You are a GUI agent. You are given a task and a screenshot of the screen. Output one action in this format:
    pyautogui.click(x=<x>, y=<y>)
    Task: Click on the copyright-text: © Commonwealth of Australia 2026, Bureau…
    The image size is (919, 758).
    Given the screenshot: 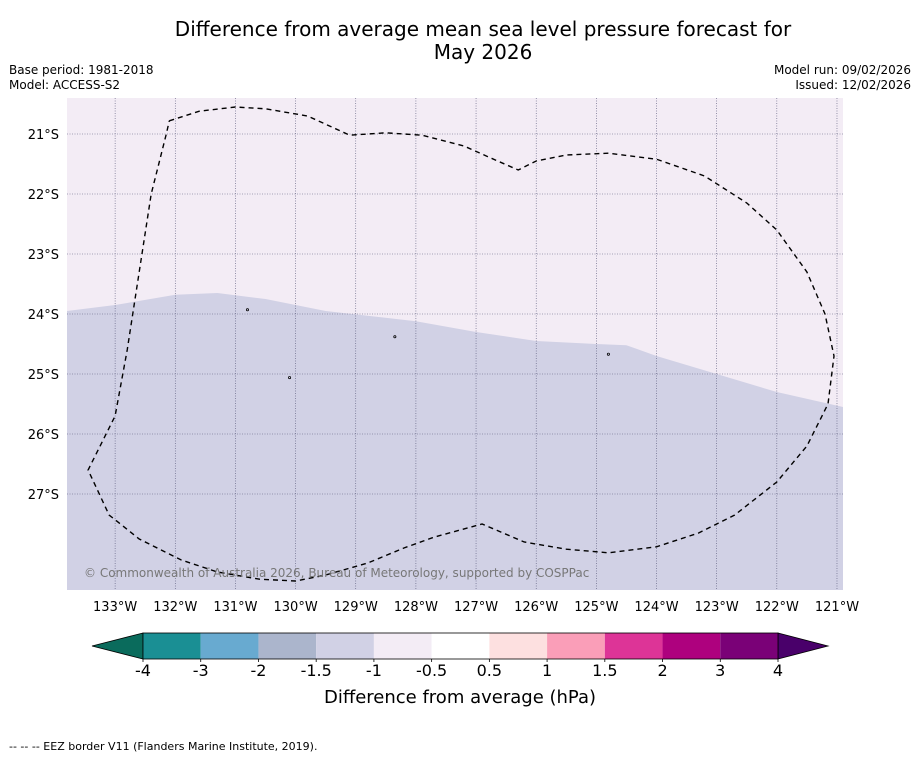 What is the action you would take?
    pyautogui.click(x=336, y=573)
    